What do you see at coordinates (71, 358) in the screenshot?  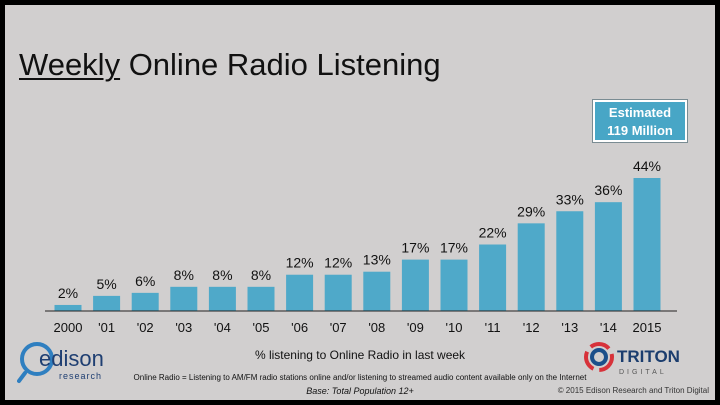 I see `edison-wordmark: edison` at bounding box center [71, 358].